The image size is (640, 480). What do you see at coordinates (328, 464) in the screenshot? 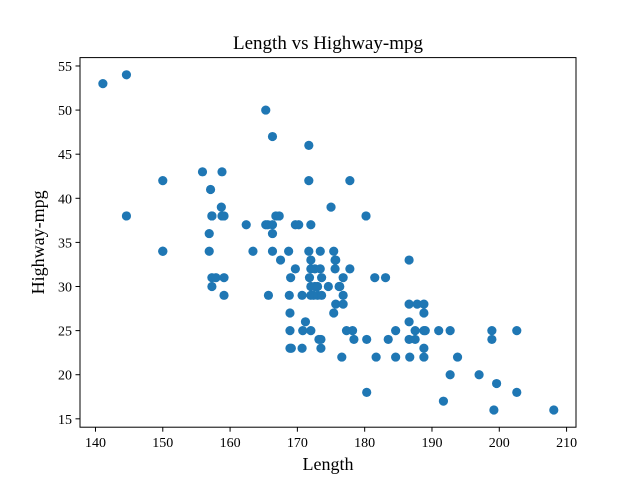
I see `x-axis-label: Length` at bounding box center [328, 464].